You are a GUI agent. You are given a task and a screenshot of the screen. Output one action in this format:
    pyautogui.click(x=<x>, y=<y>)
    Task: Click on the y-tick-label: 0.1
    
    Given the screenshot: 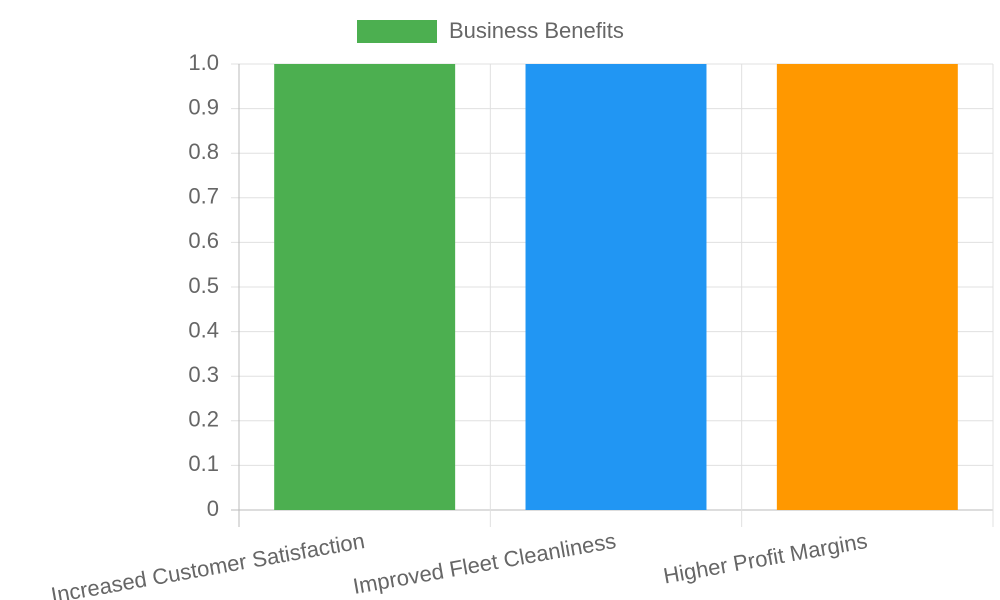 What is the action you would take?
    pyautogui.click(x=203, y=463)
    